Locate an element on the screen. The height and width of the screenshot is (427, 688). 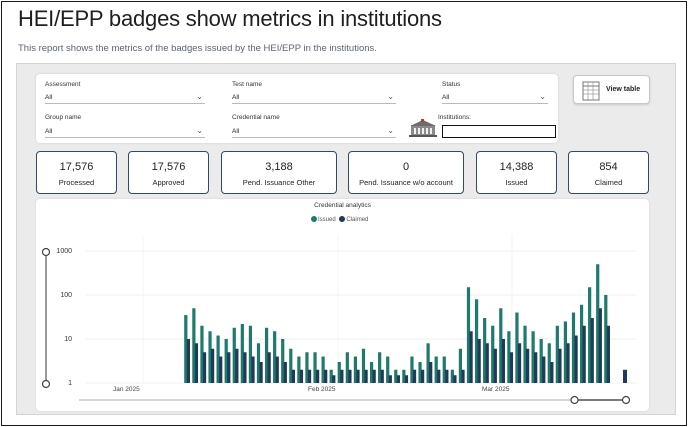
assessment-value: All is located at coordinates (49, 97).